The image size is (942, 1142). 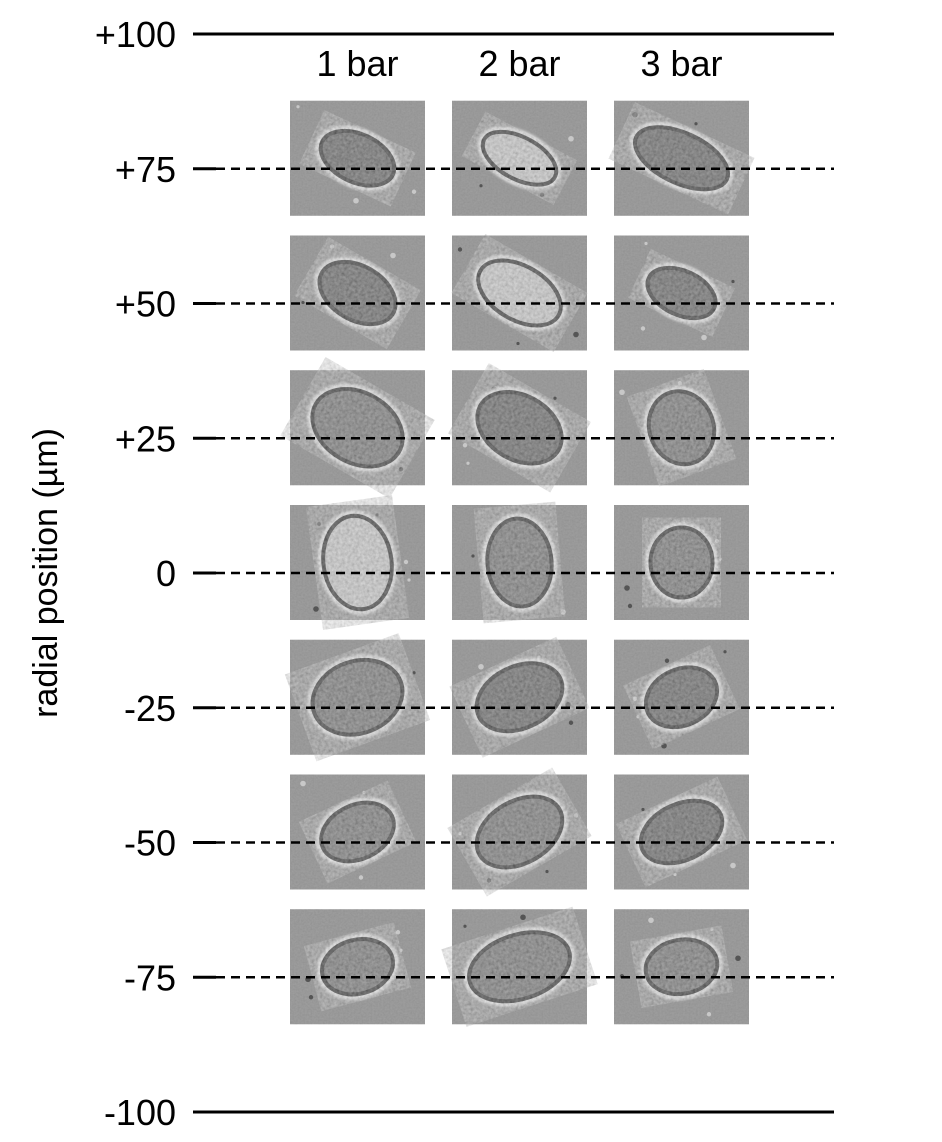 I want to click on tick-label: -75, so click(x=150, y=977).